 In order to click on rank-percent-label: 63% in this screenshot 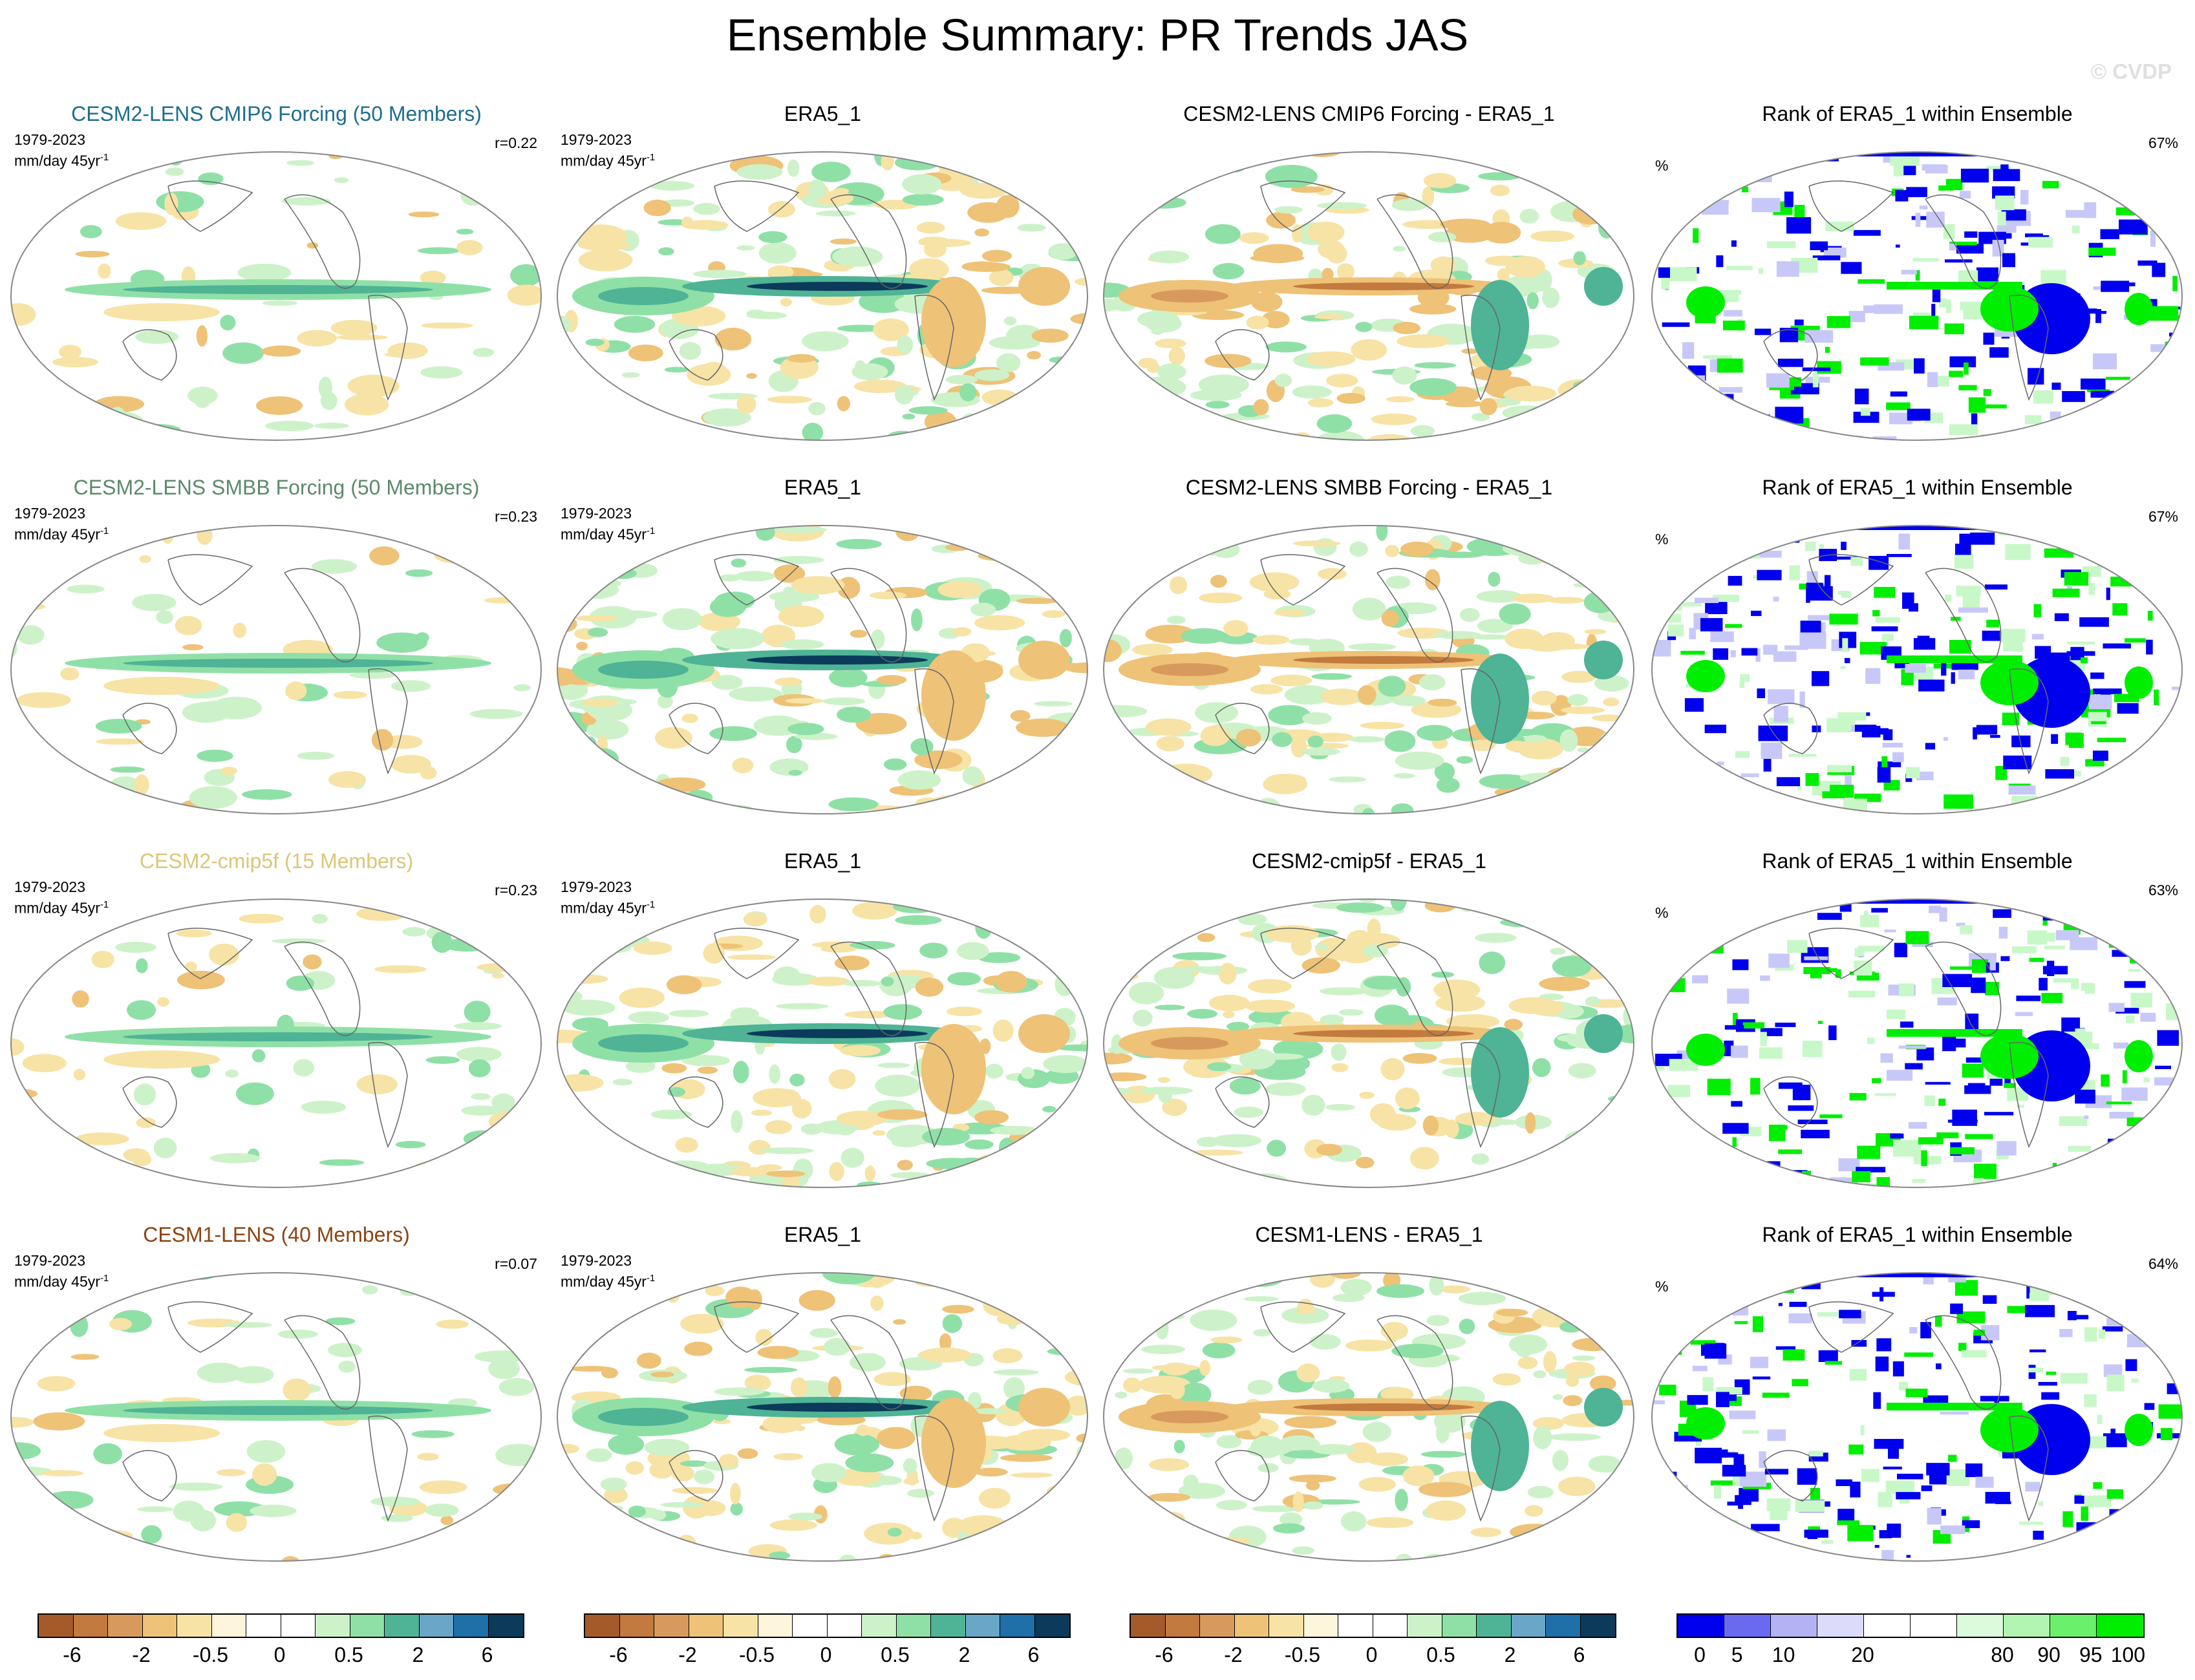, I will do `click(2163, 890)`.